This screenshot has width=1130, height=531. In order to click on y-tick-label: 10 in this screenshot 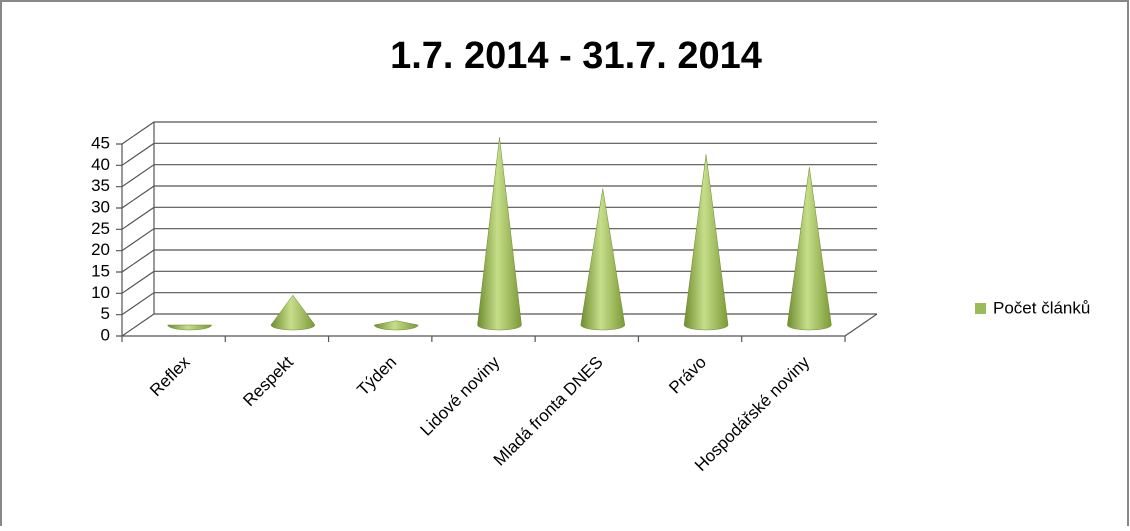, I will do `click(100, 292)`.